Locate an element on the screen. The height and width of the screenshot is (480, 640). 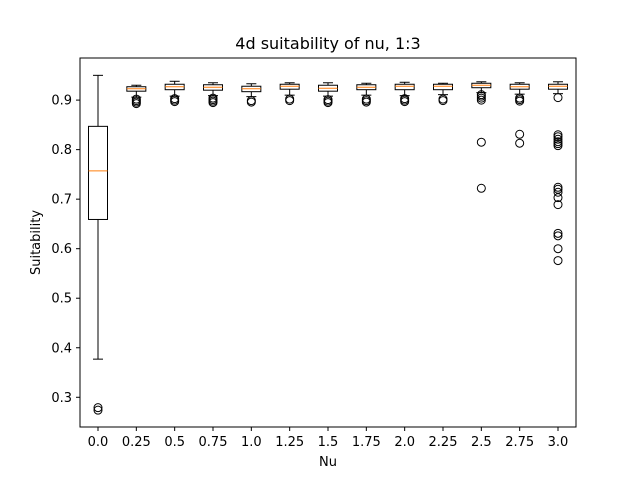
x-axis-label: Nu is located at coordinates (328, 462).